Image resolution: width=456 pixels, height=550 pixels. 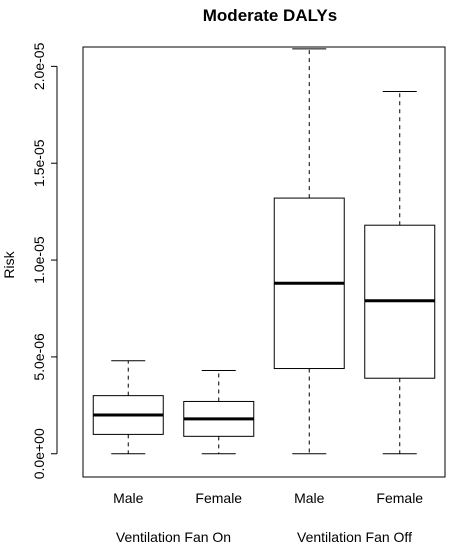 I want to click on y-tick-label: 0.0e+00, so click(x=39, y=453).